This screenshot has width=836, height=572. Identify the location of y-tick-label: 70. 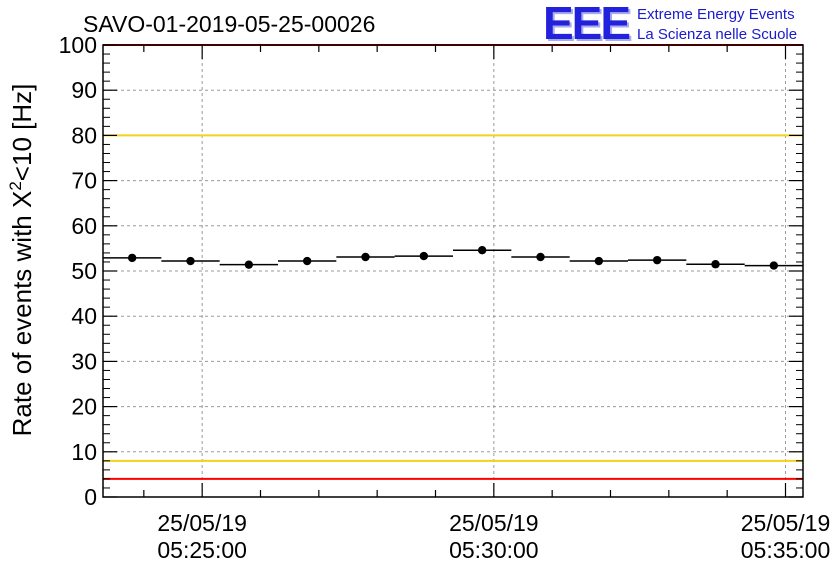
(84, 181).